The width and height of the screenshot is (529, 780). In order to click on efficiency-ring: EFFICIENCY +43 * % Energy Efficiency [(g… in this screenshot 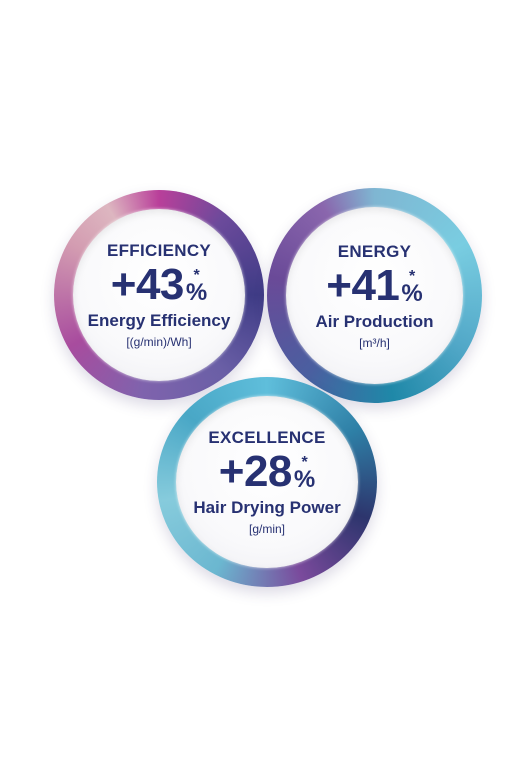, I will do `click(159, 295)`.